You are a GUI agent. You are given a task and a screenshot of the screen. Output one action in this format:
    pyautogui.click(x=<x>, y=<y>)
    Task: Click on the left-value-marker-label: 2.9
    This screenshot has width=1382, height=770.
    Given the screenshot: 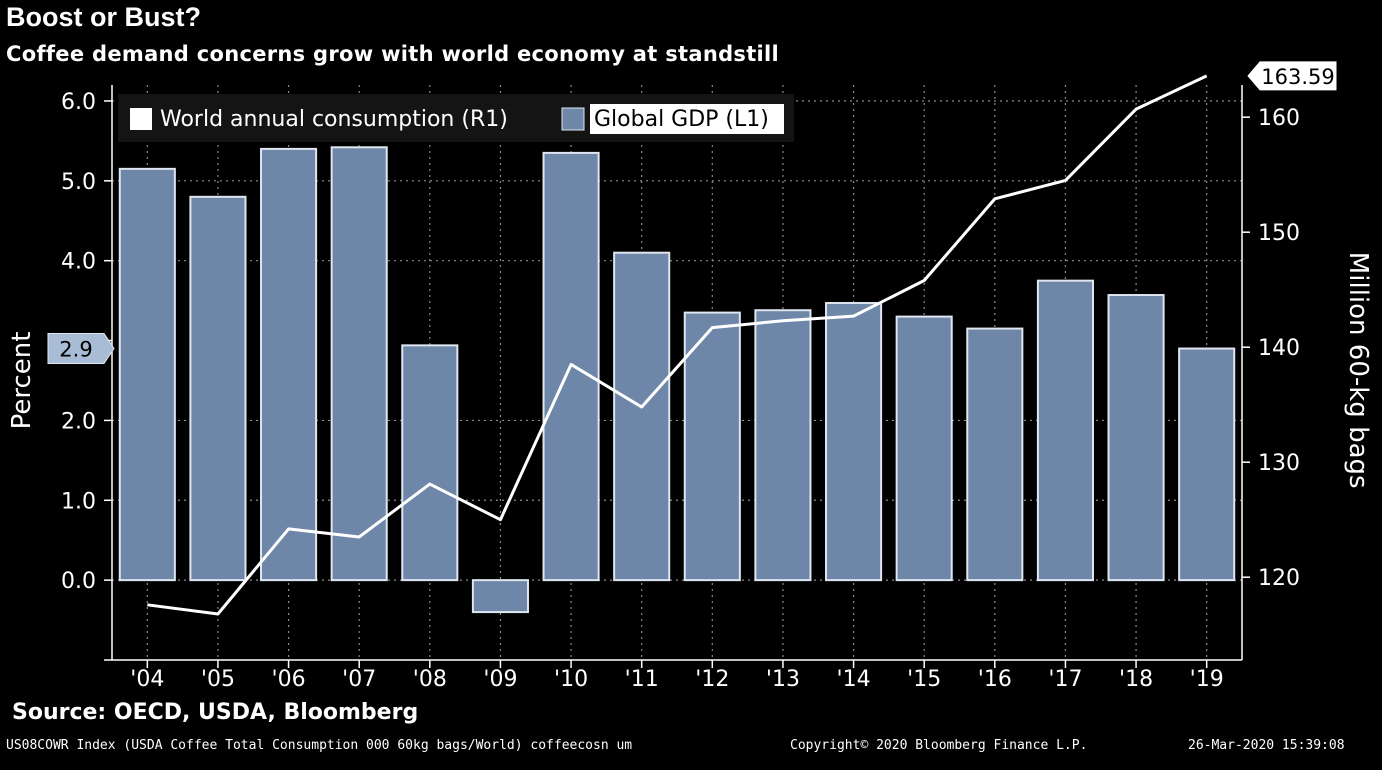 What is the action you would take?
    pyautogui.click(x=75, y=350)
    